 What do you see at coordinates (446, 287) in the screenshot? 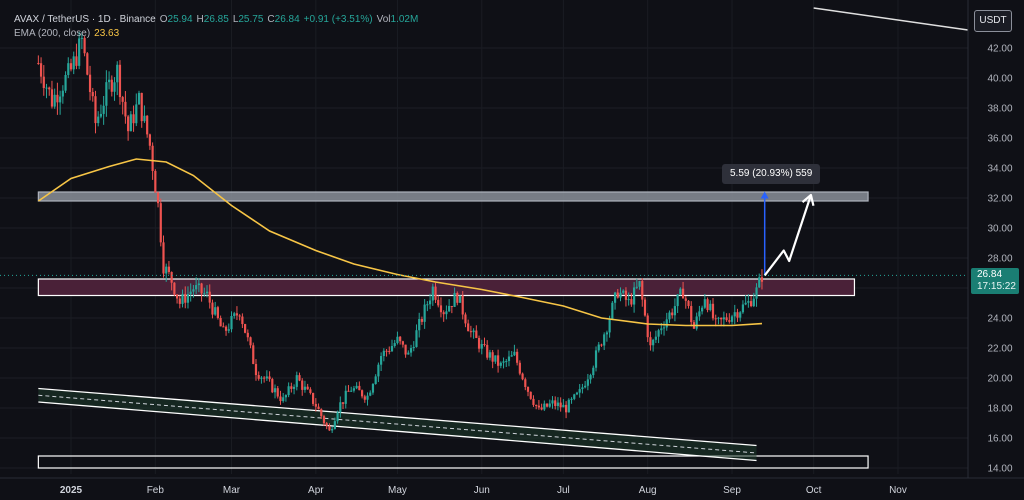
I see `zone-resistance` at bounding box center [446, 287].